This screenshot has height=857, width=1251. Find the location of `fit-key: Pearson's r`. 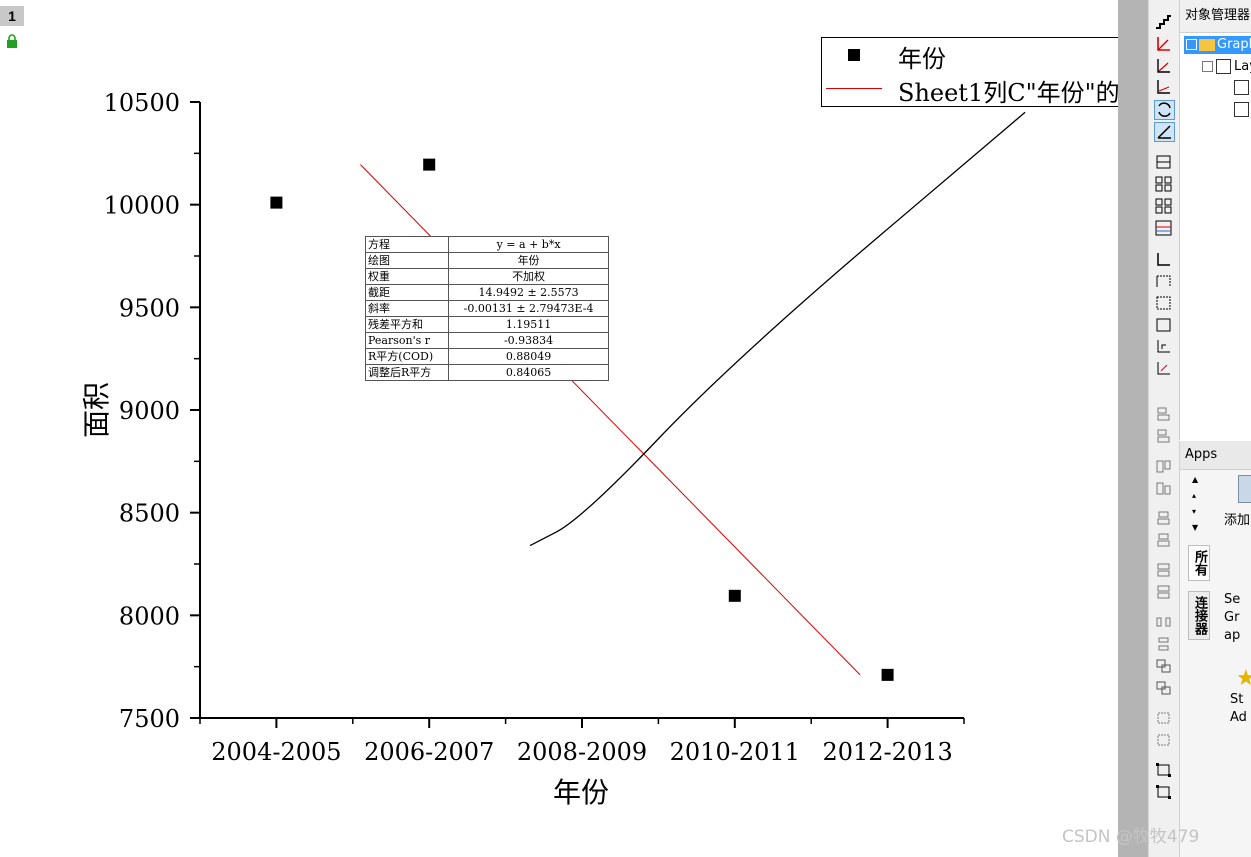

fit-key: Pearson's r is located at coordinates (407, 340).